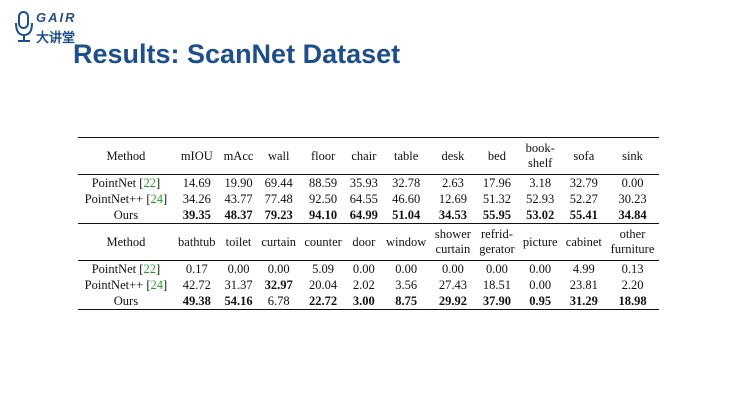 The height and width of the screenshot is (416, 740). What do you see at coordinates (584, 182) in the screenshot?
I see `value-cell: 32.79` at bounding box center [584, 182].